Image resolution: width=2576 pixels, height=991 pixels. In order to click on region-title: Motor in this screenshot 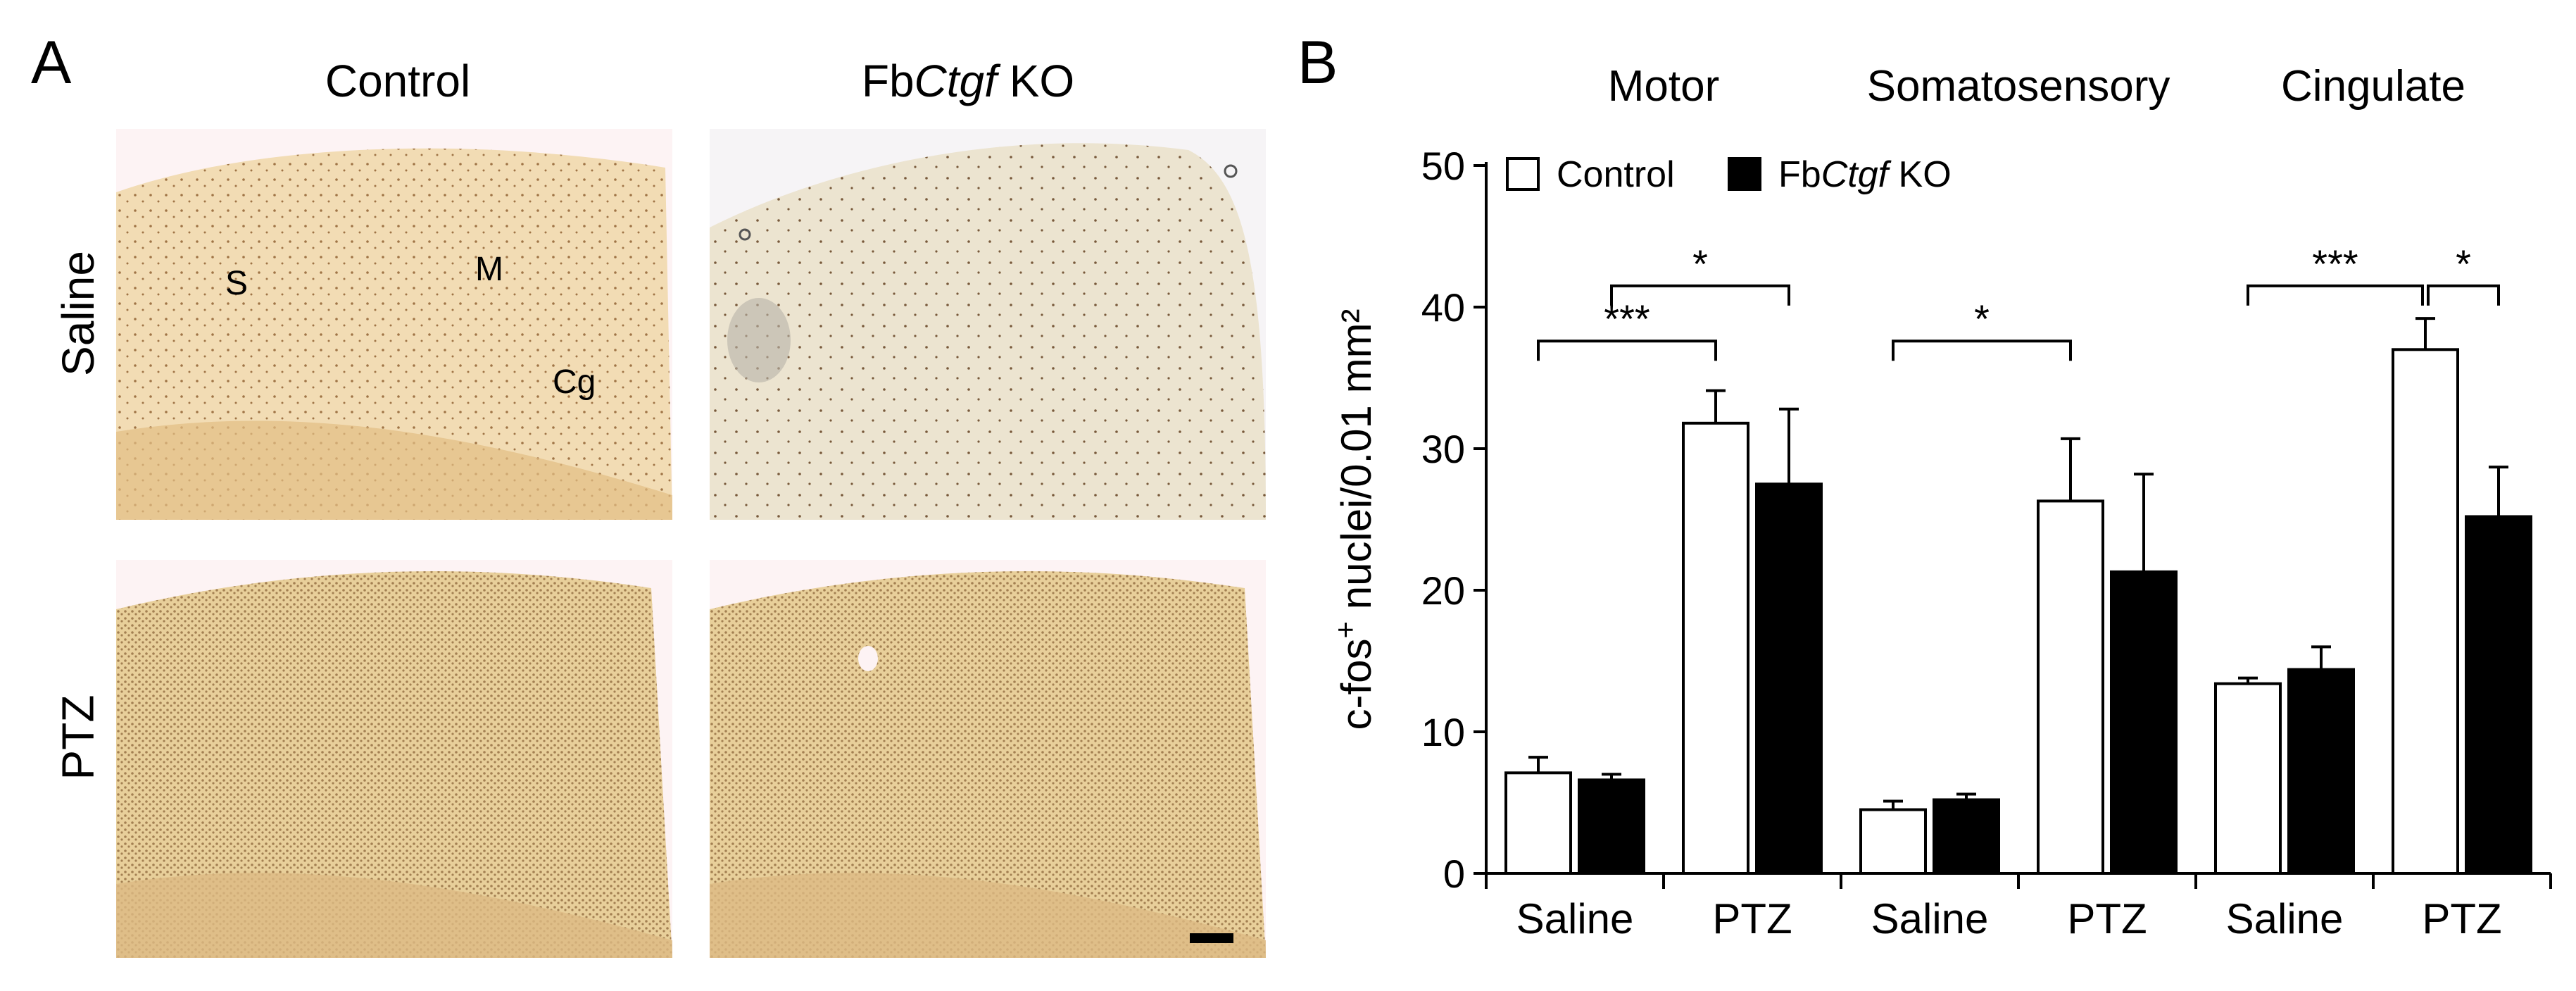, I will do `click(1663, 86)`.